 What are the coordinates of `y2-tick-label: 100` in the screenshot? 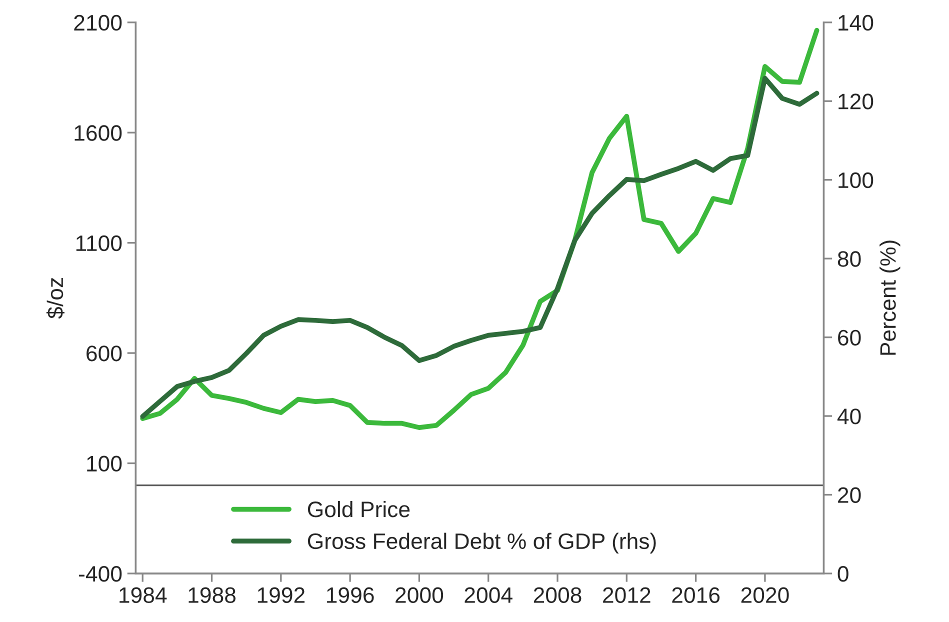 It's located at (856, 180).